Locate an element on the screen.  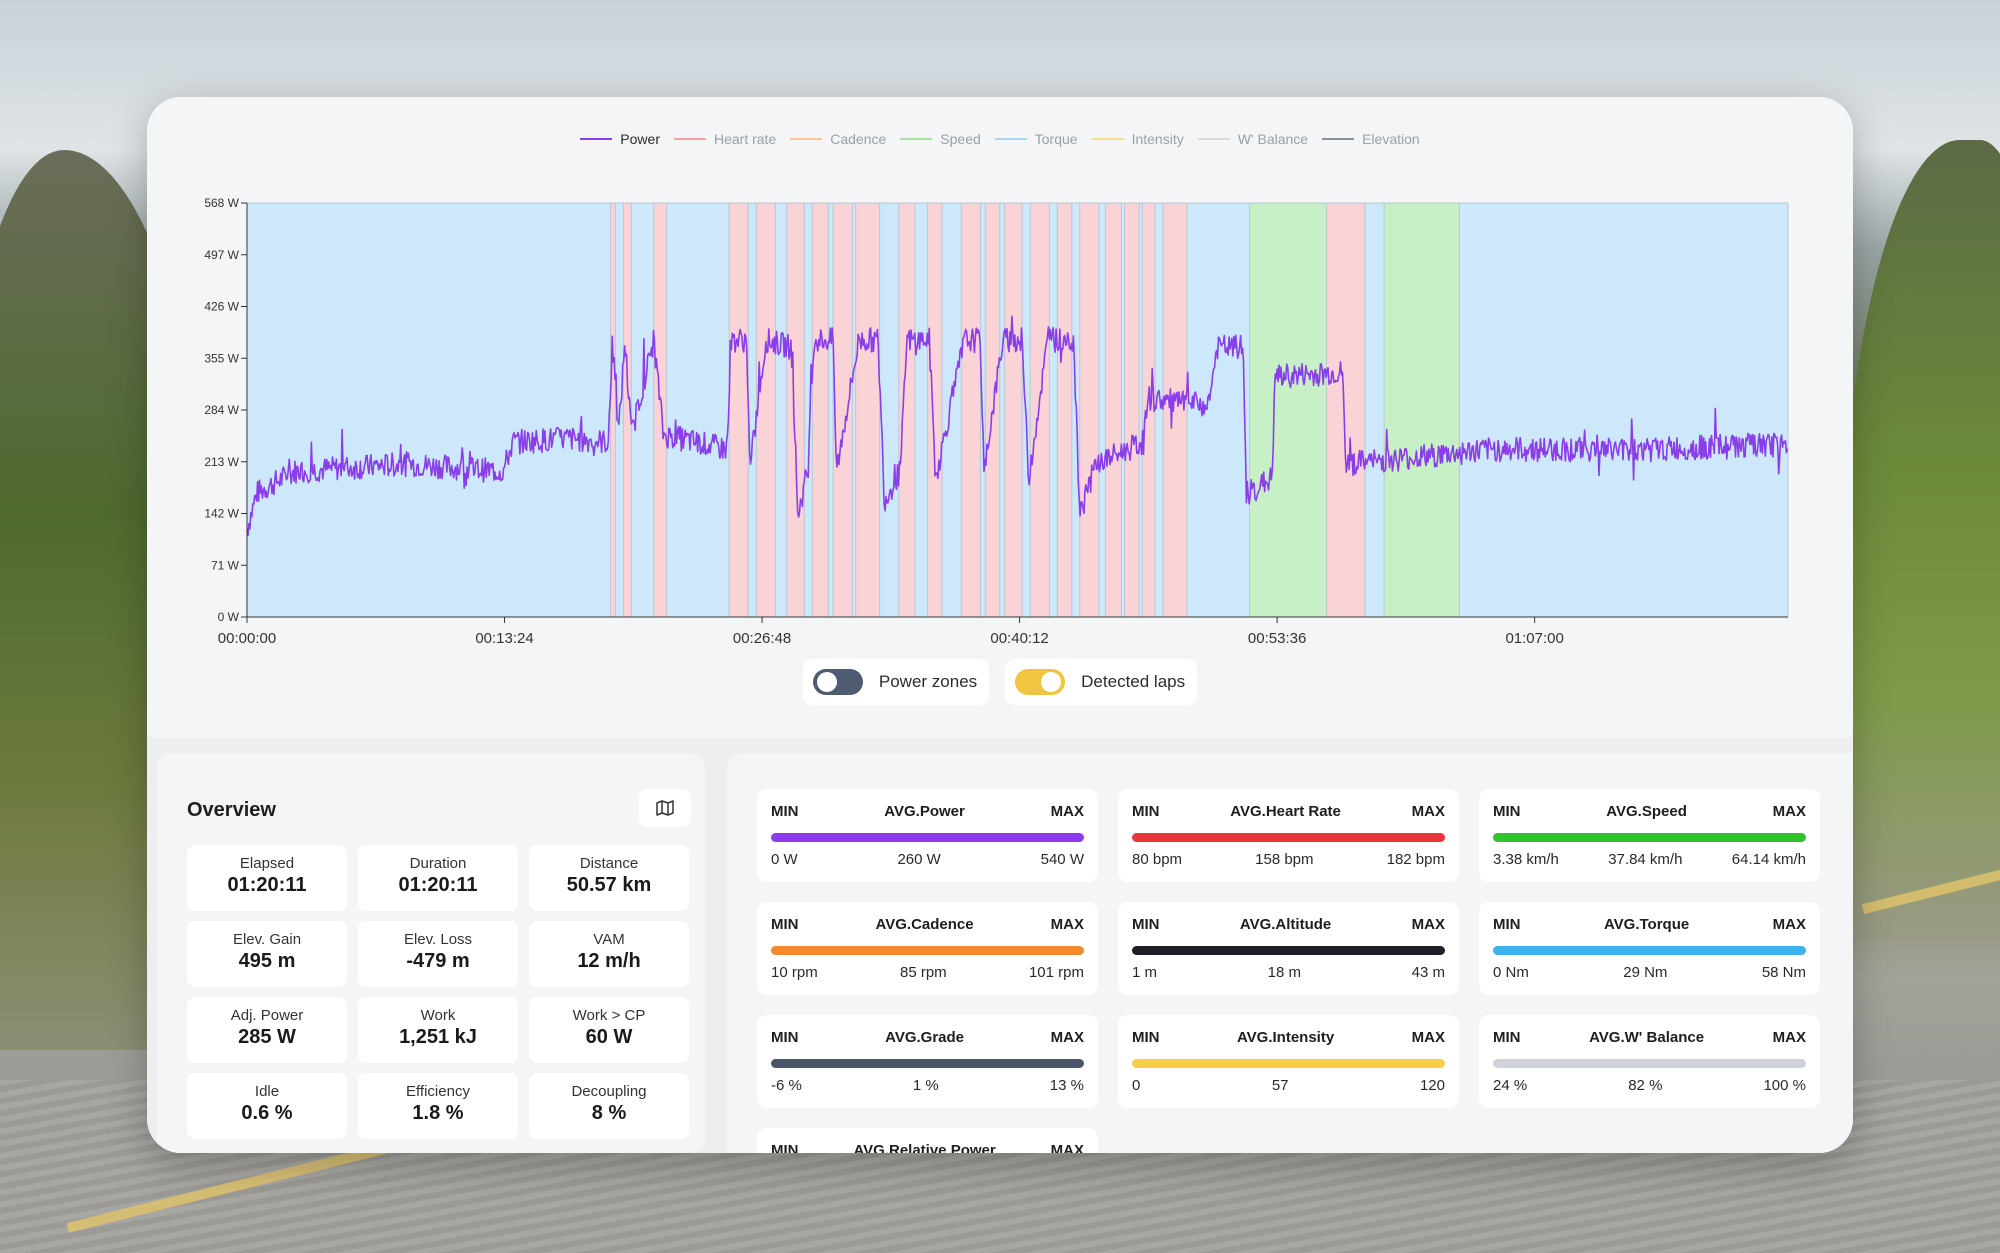
metric-avg-value: 37.84 km/h is located at coordinates (1645, 859).